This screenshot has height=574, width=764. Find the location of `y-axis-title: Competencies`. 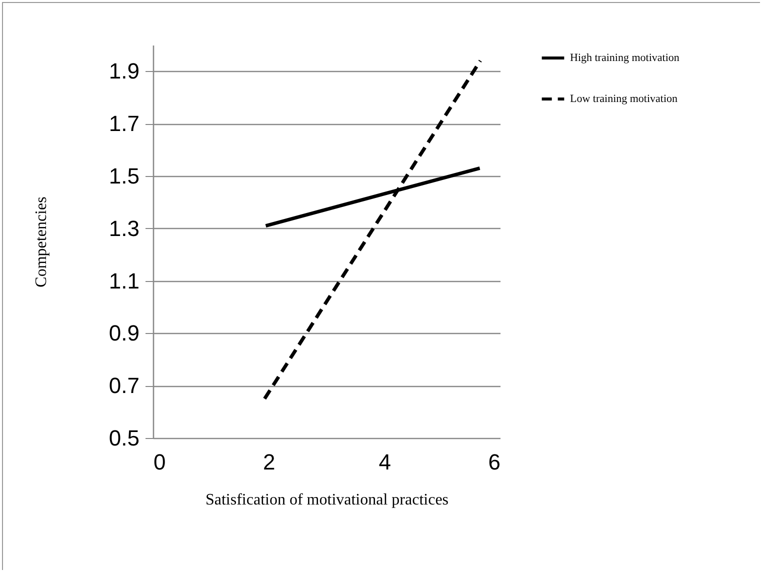

y-axis-title: Competencies is located at coordinates (41, 242).